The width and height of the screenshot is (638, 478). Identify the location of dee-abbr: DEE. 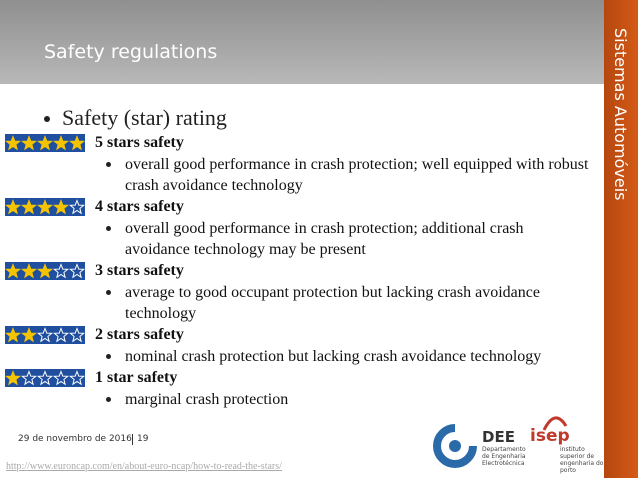
(498, 437).